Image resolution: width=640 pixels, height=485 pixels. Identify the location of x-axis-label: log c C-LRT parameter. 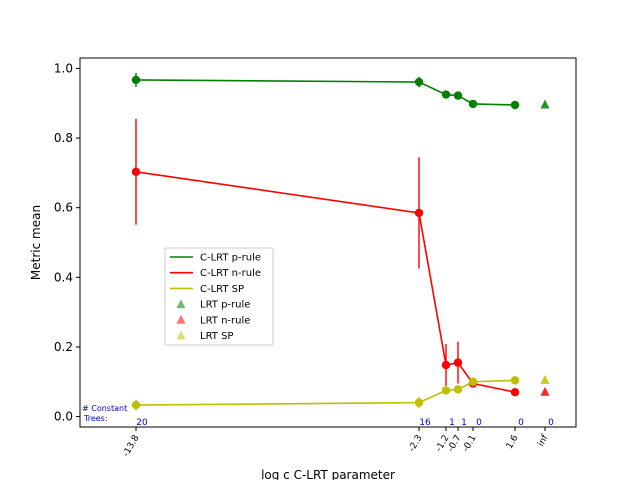
(328, 474).